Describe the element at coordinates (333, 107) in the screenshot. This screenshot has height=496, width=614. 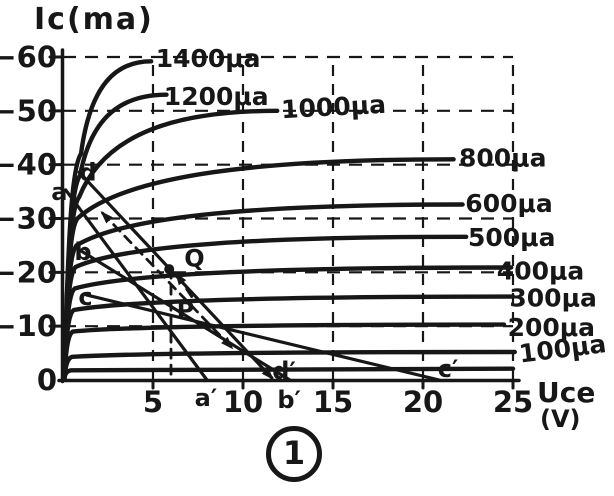
I see `curve-label-1000: 1000μa` at that location.